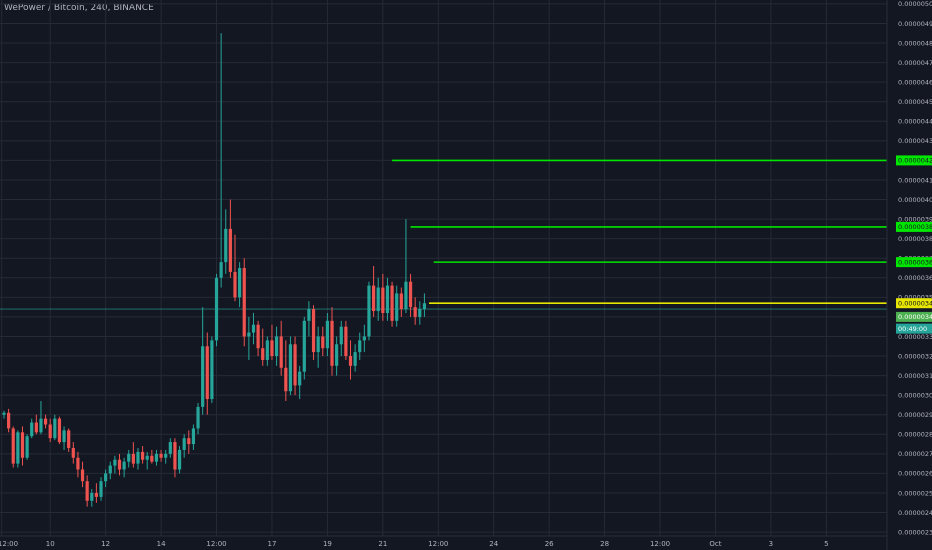  I want to click on price-tag-label: 0.00000368, so click(915, 262).